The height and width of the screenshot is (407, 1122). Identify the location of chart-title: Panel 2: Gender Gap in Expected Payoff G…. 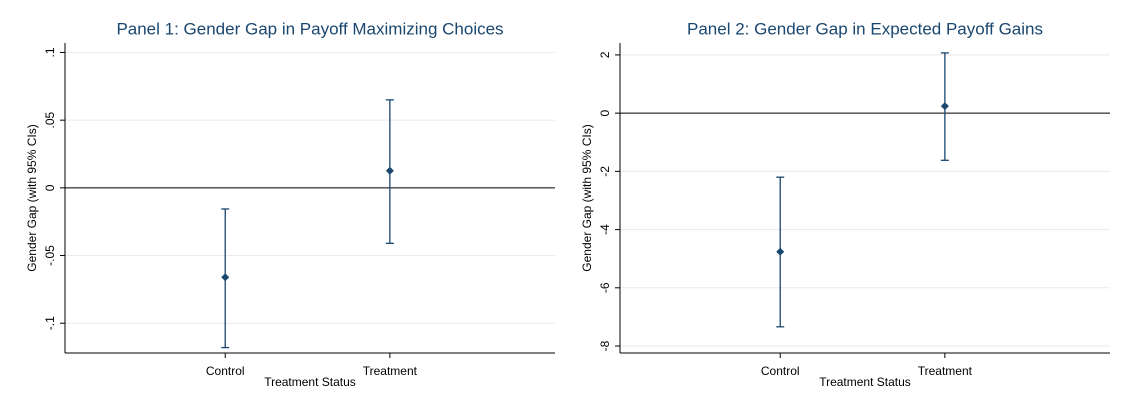
(865, 28).